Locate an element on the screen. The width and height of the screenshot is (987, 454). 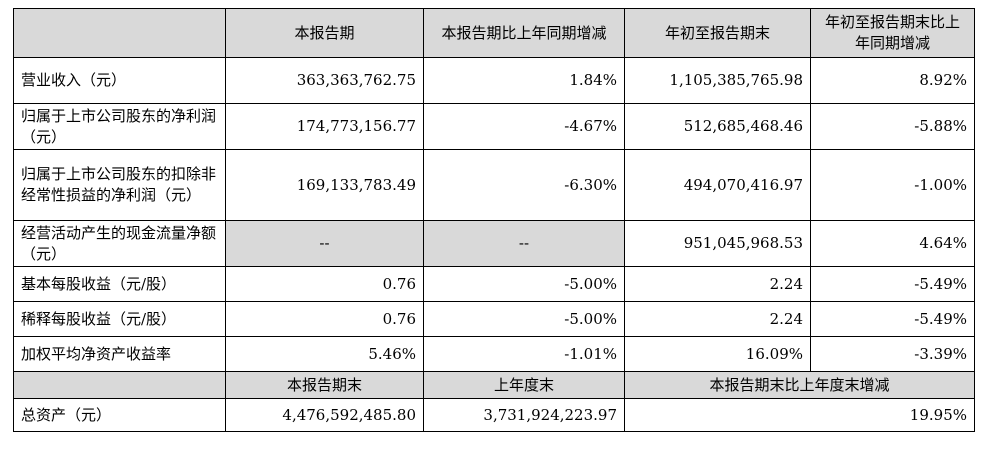
table-row: 基本每股收益（元/股） 0.76 -5.00% 2.24 -5.49% is located at coordinates (494, 284).